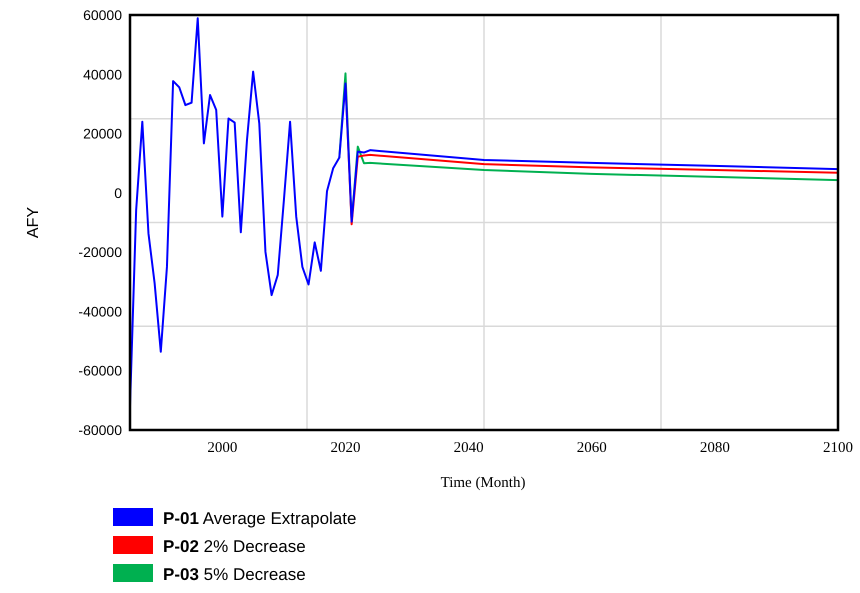 The width and height of the screenshot is (860, 593). Describe the element at coordinates (469, 448) in the screenshot. I see `x-tick-label: 2040` at that location.